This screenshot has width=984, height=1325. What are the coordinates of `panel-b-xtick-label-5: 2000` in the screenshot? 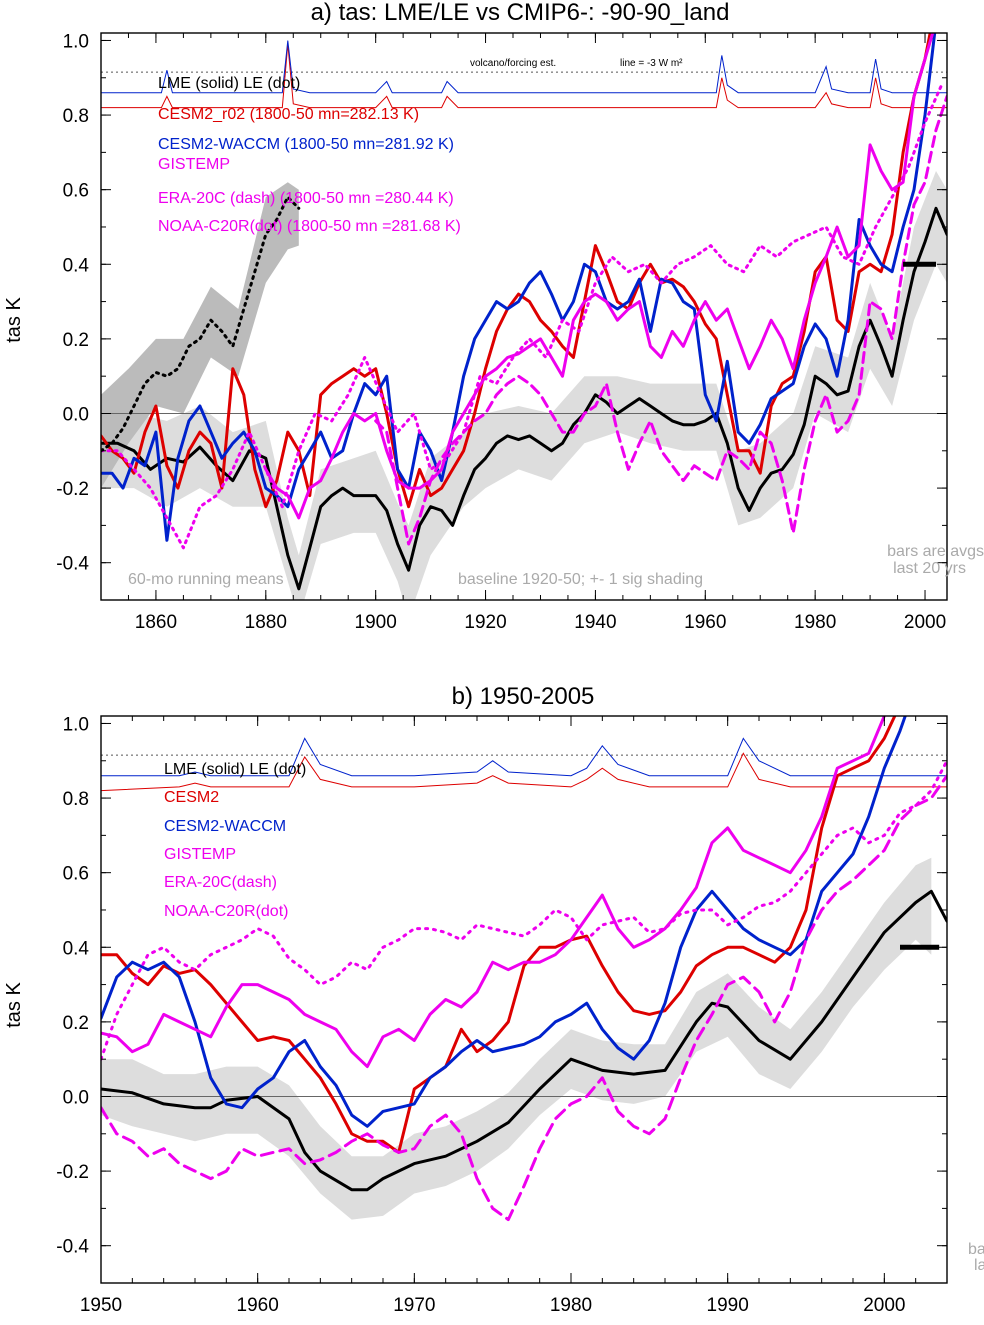 It's located at (884, 1305).